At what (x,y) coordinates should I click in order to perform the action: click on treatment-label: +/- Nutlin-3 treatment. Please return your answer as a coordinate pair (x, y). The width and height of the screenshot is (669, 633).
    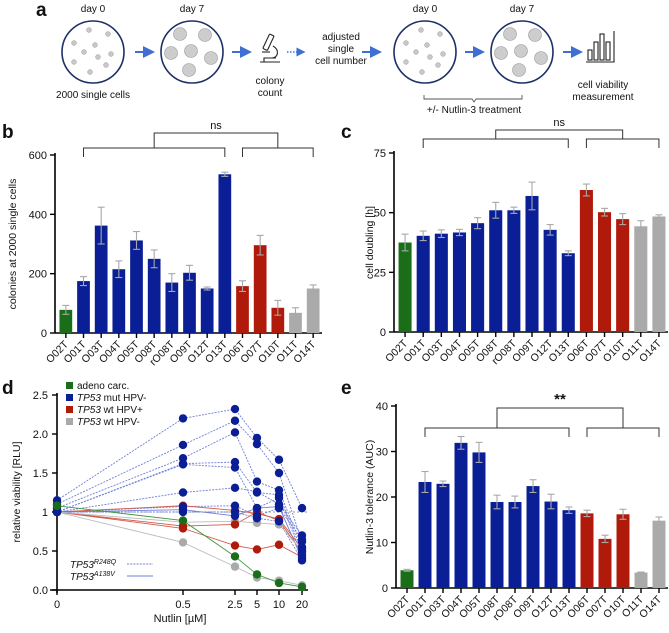
    Looking at the image, I should click on (474, 110).